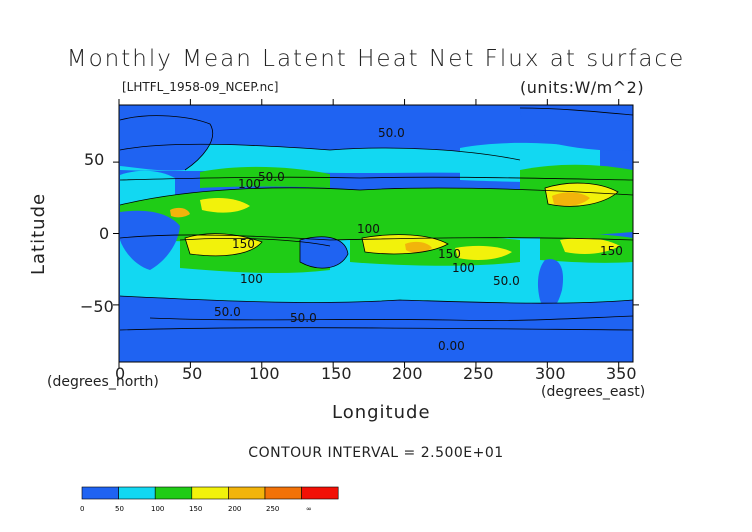  What do you see at coordinates (94, 159) in the screenshot?
I see `y-tick-label: 50` at bounding box center [94, 159].